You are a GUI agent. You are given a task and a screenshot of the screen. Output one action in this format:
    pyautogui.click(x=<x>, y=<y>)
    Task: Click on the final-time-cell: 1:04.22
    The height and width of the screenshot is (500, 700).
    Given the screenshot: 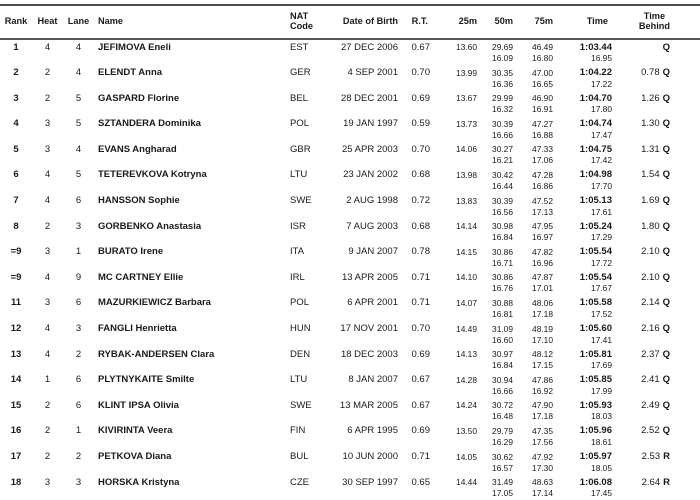 What is the action you would take?
    pyautogui.click(x=595, y=73)
    